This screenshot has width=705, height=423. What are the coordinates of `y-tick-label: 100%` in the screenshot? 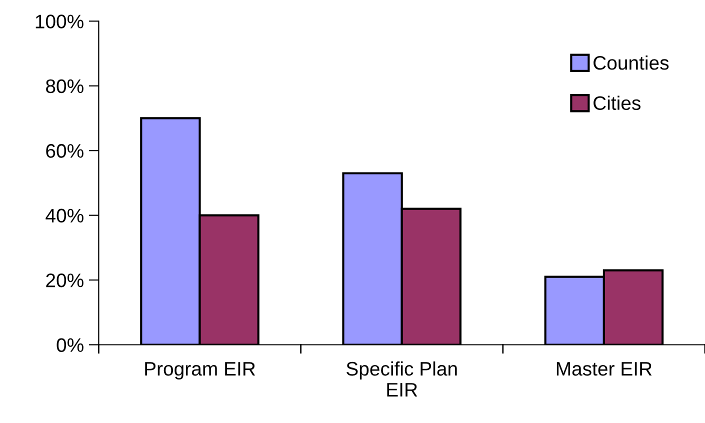 It's located at (60, 21).